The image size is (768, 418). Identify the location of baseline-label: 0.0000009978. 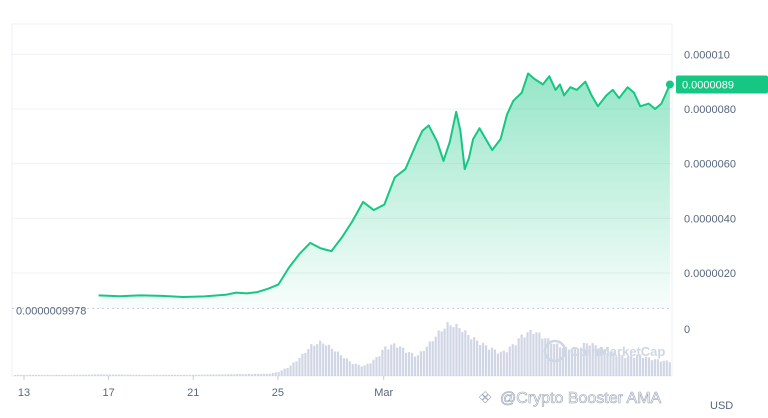
(51, 311).